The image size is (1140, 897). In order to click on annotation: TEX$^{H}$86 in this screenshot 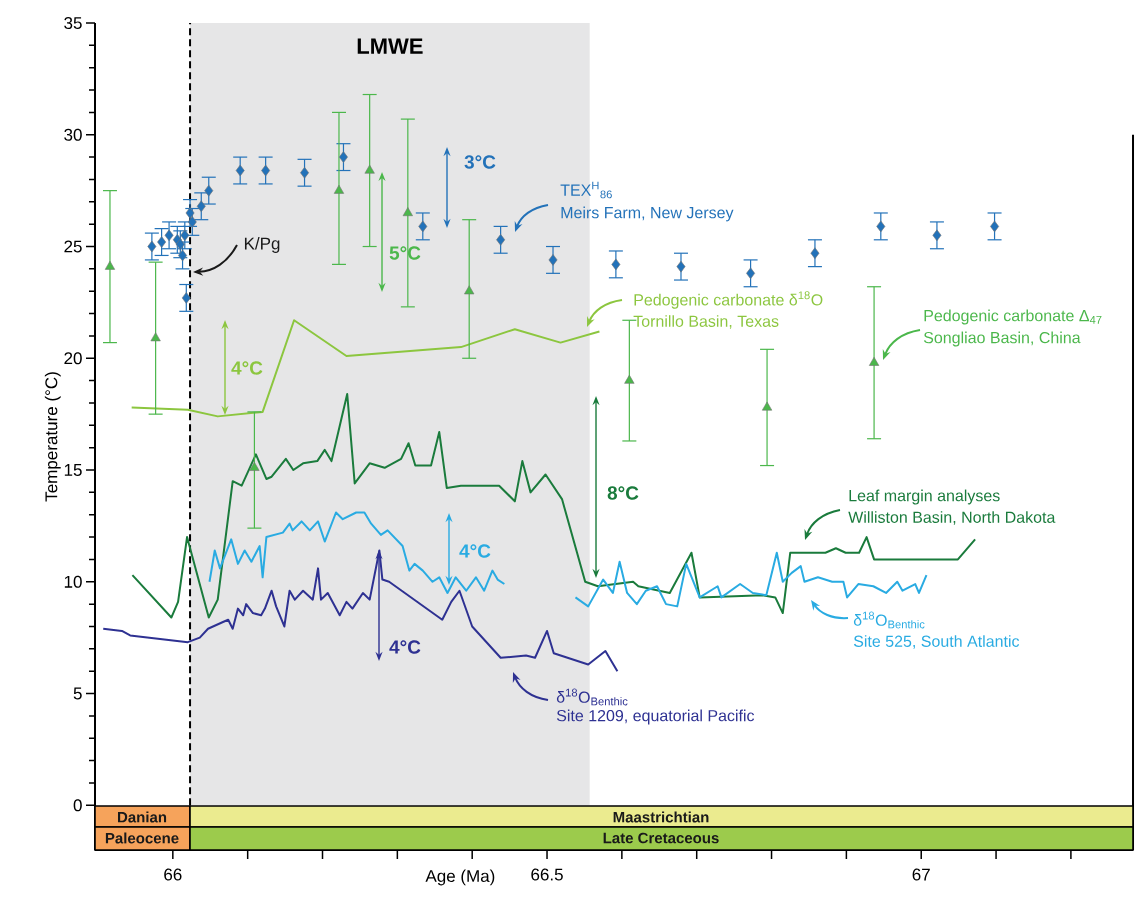, I will do `click(586, 190)`.